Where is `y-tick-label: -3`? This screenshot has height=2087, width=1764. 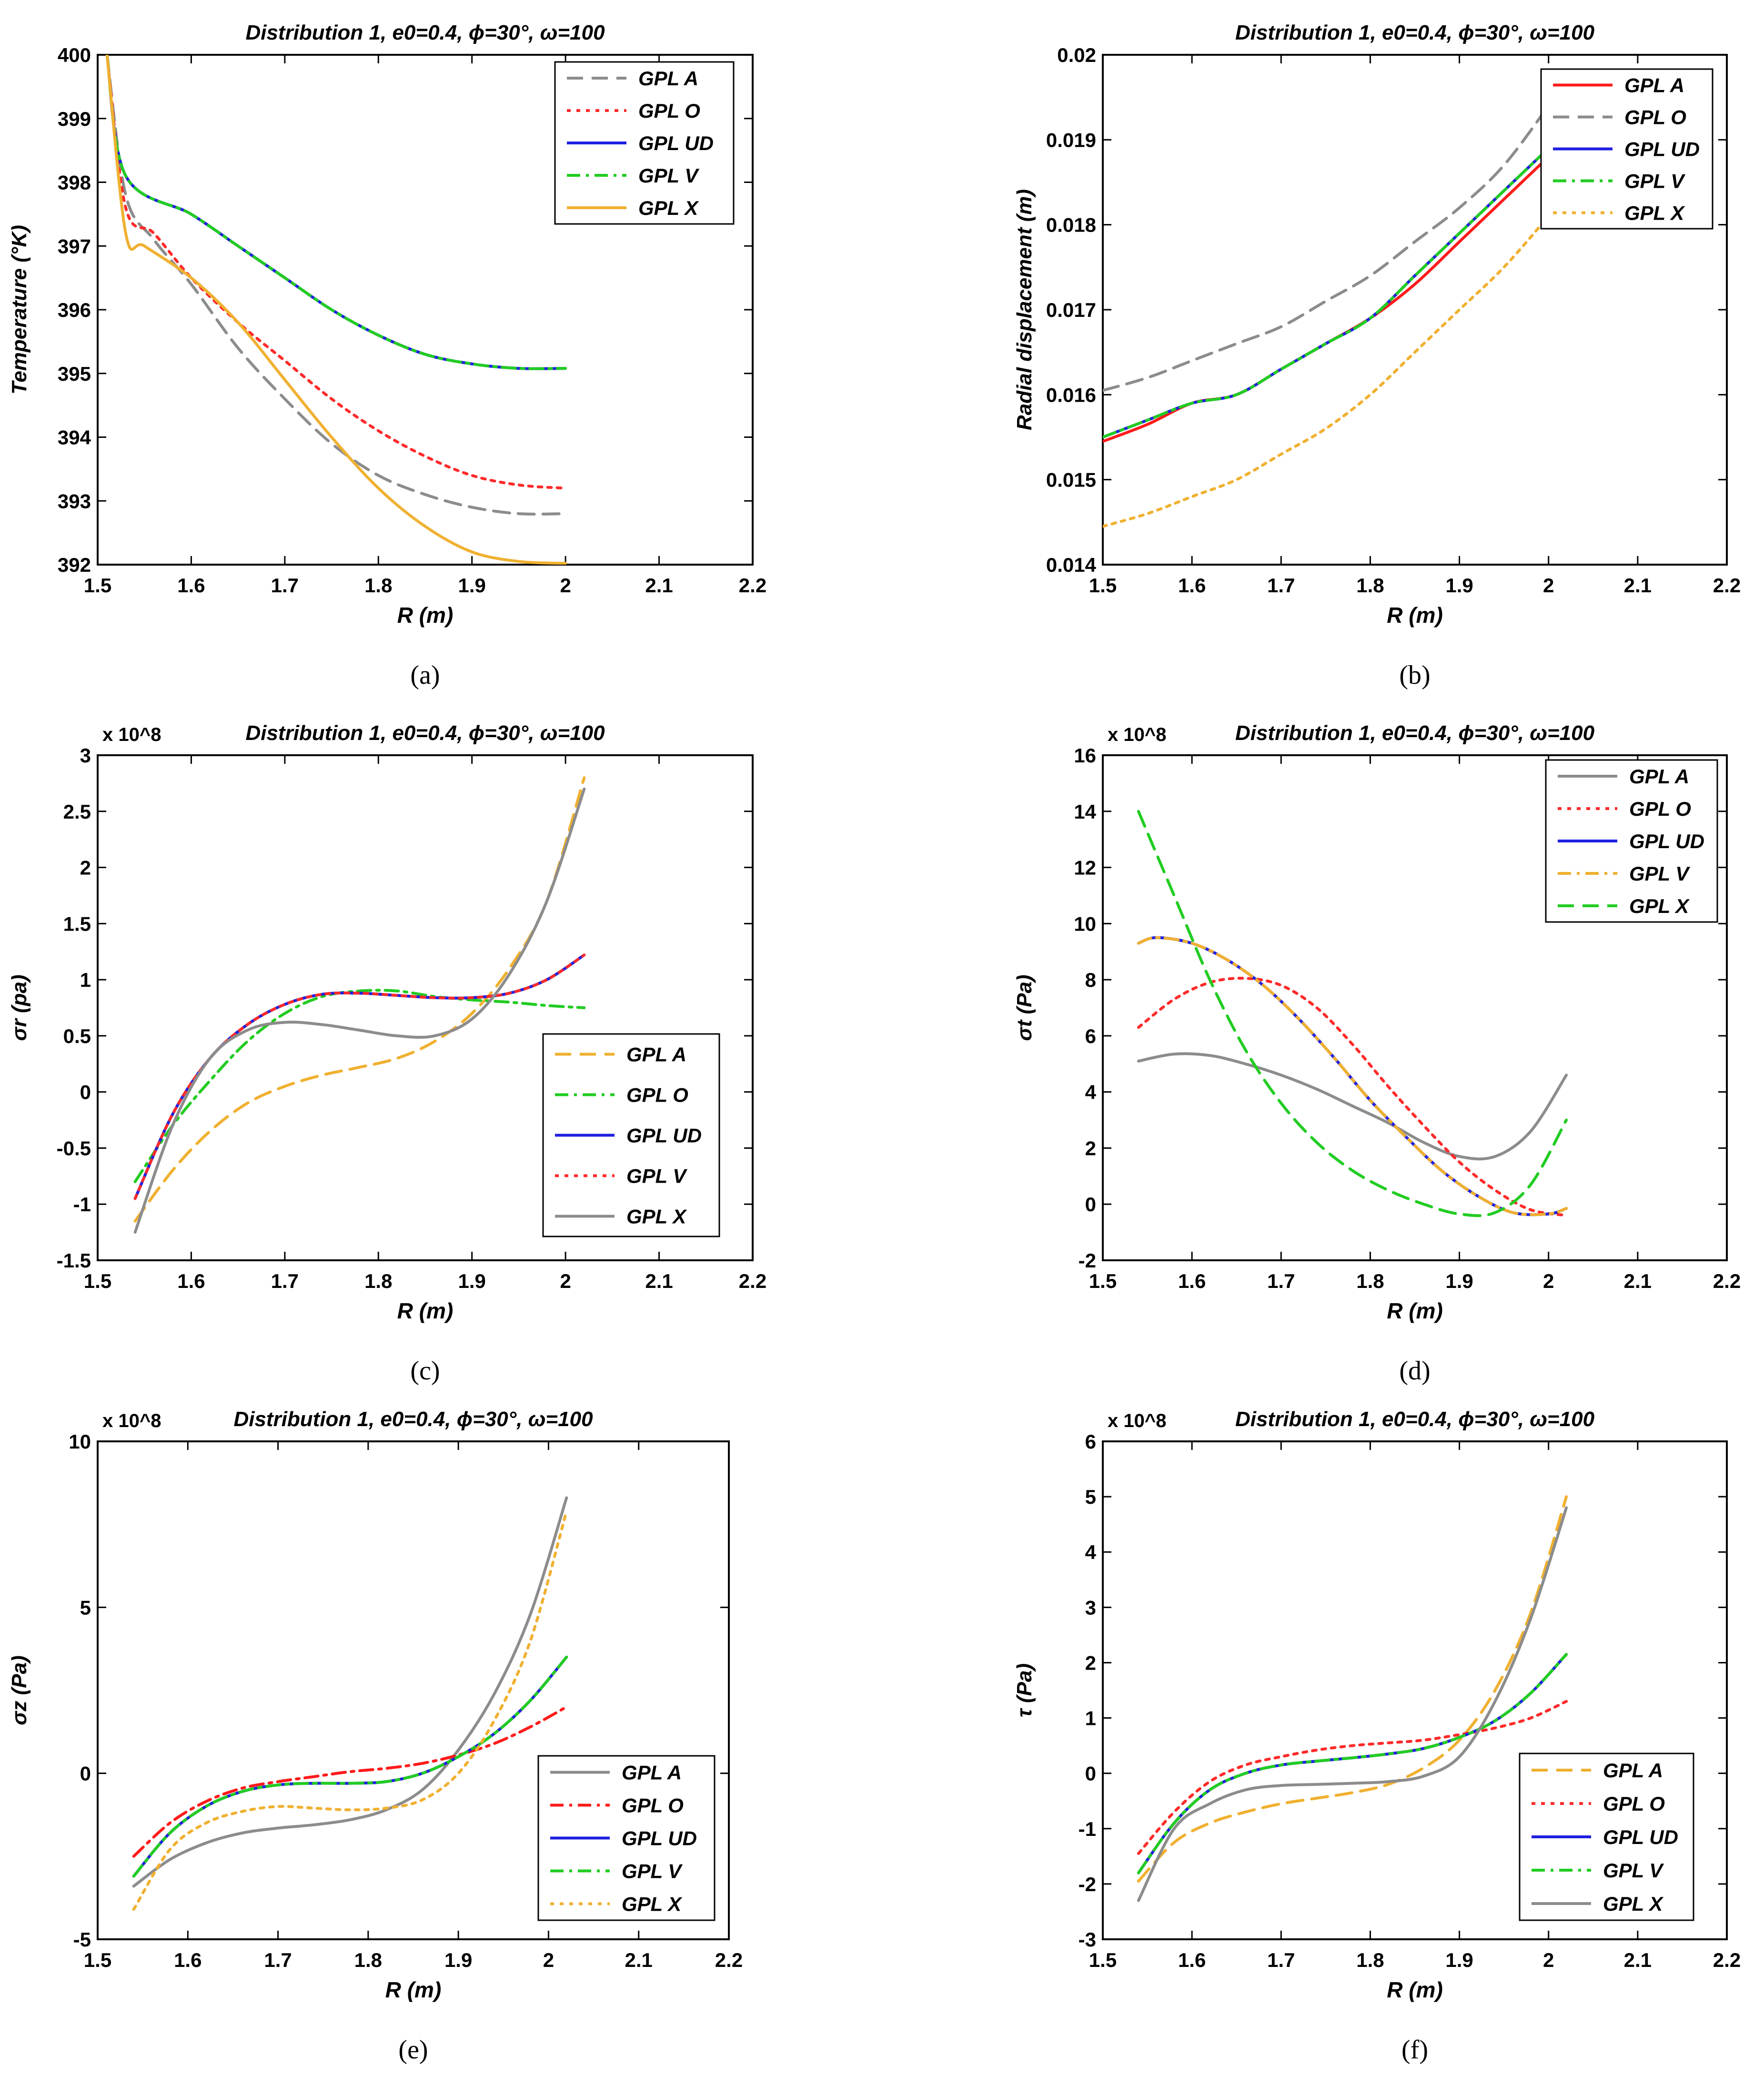
y-tick-label: -3 is located at coordinates (1088, 1939).